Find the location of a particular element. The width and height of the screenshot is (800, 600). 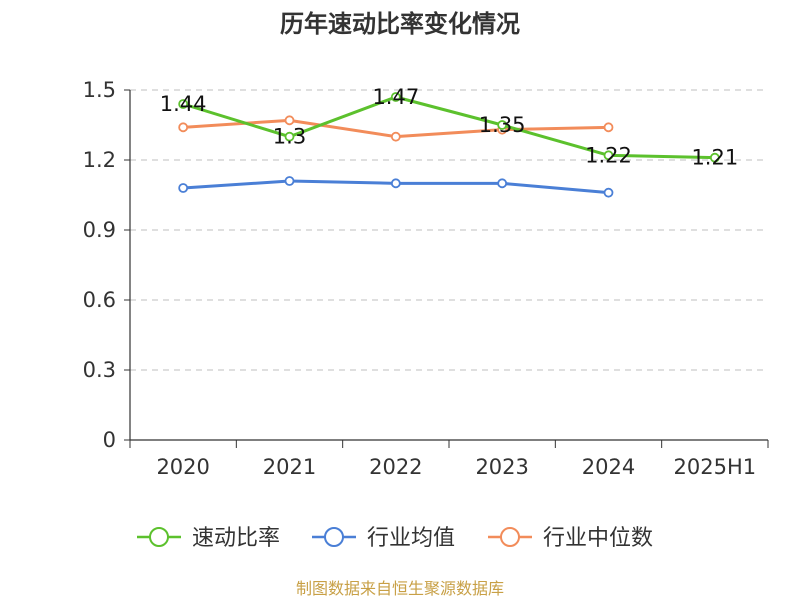

data-label: 1.3 is located at coordinates (289, 137).